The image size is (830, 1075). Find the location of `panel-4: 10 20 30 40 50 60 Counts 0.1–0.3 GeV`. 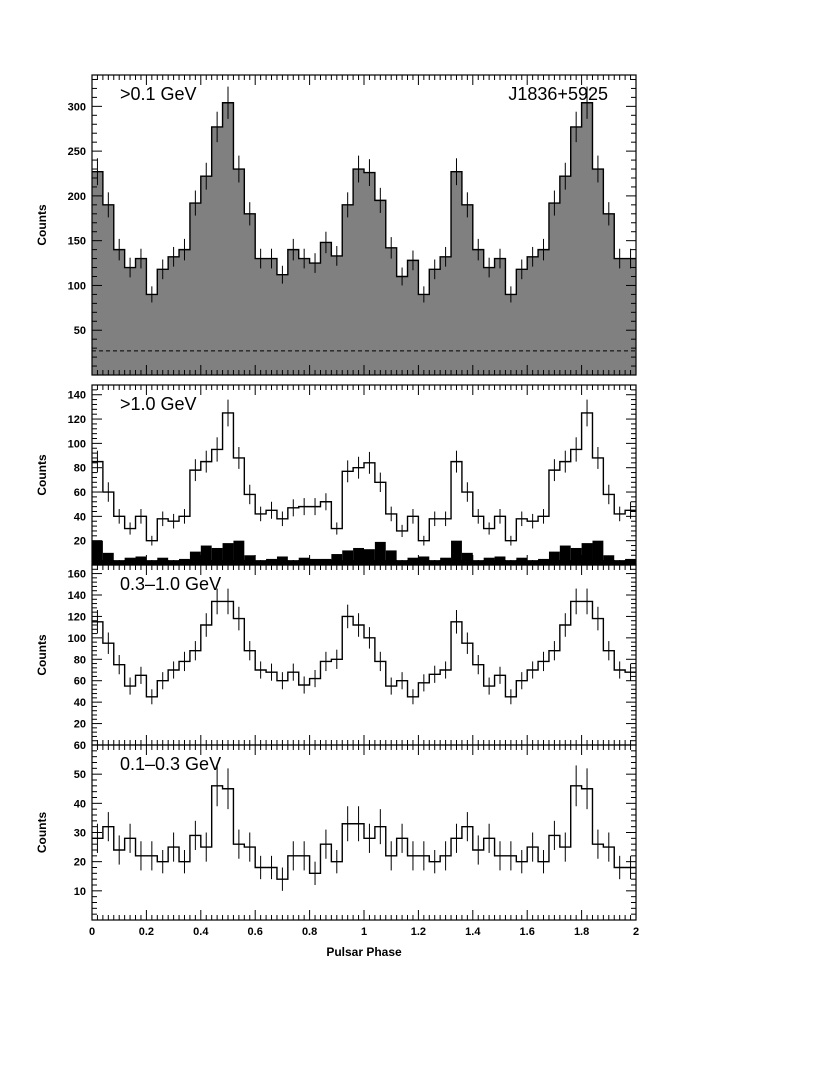

panel-4: 10 20 30 40 50 60 Counts 0.1–0.3 GeV is located at coordinates (336, 830).